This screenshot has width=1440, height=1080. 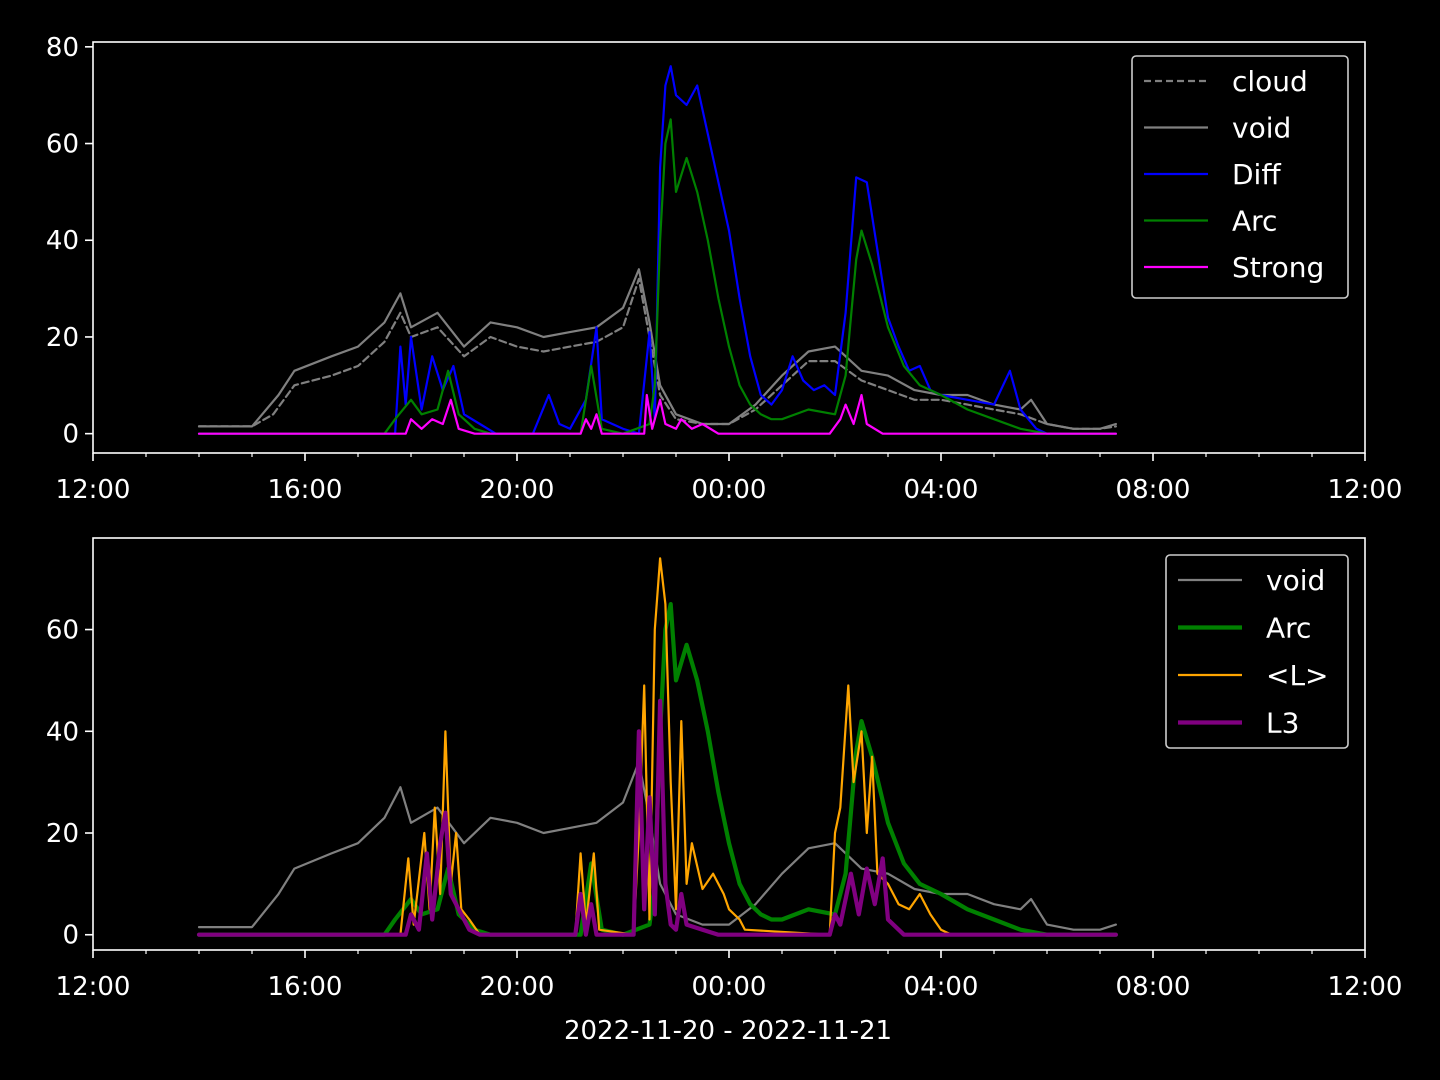 I want to click on bottom-y-tick-label: 40, so click(x=62, y=732).